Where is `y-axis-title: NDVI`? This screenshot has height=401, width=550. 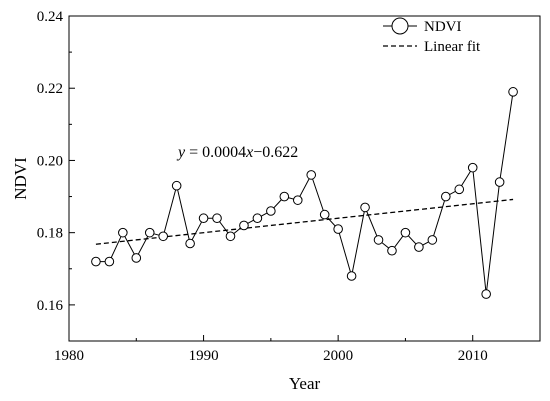 y-axis-title: NDVI is located at coordinates (20, 178).